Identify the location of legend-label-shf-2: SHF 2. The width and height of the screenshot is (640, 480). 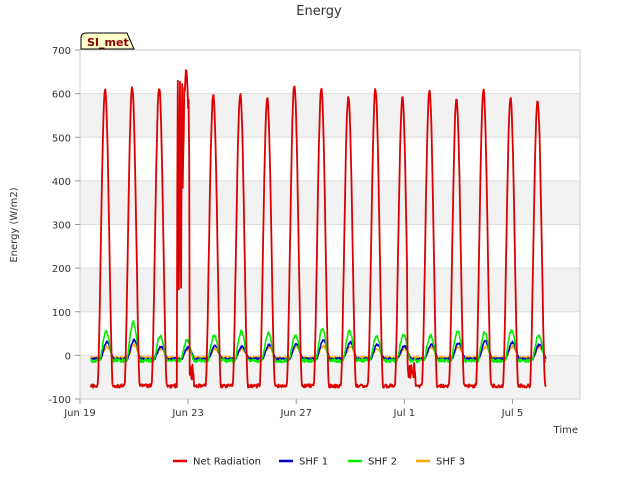
(382, 462).